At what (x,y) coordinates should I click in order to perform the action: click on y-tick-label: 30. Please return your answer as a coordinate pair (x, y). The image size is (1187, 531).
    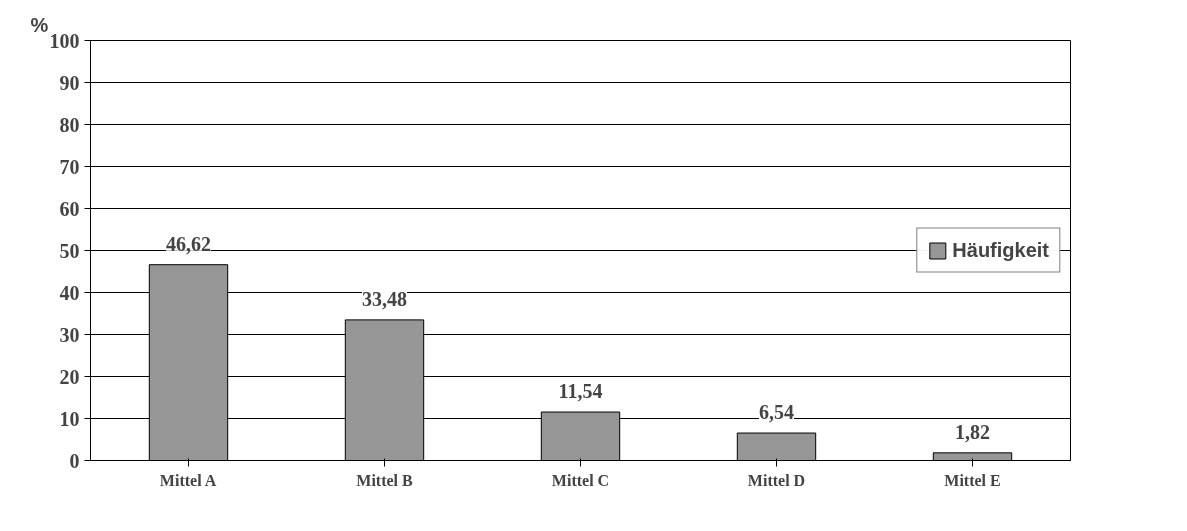
    Looking at the image, I should click on (69, 334).